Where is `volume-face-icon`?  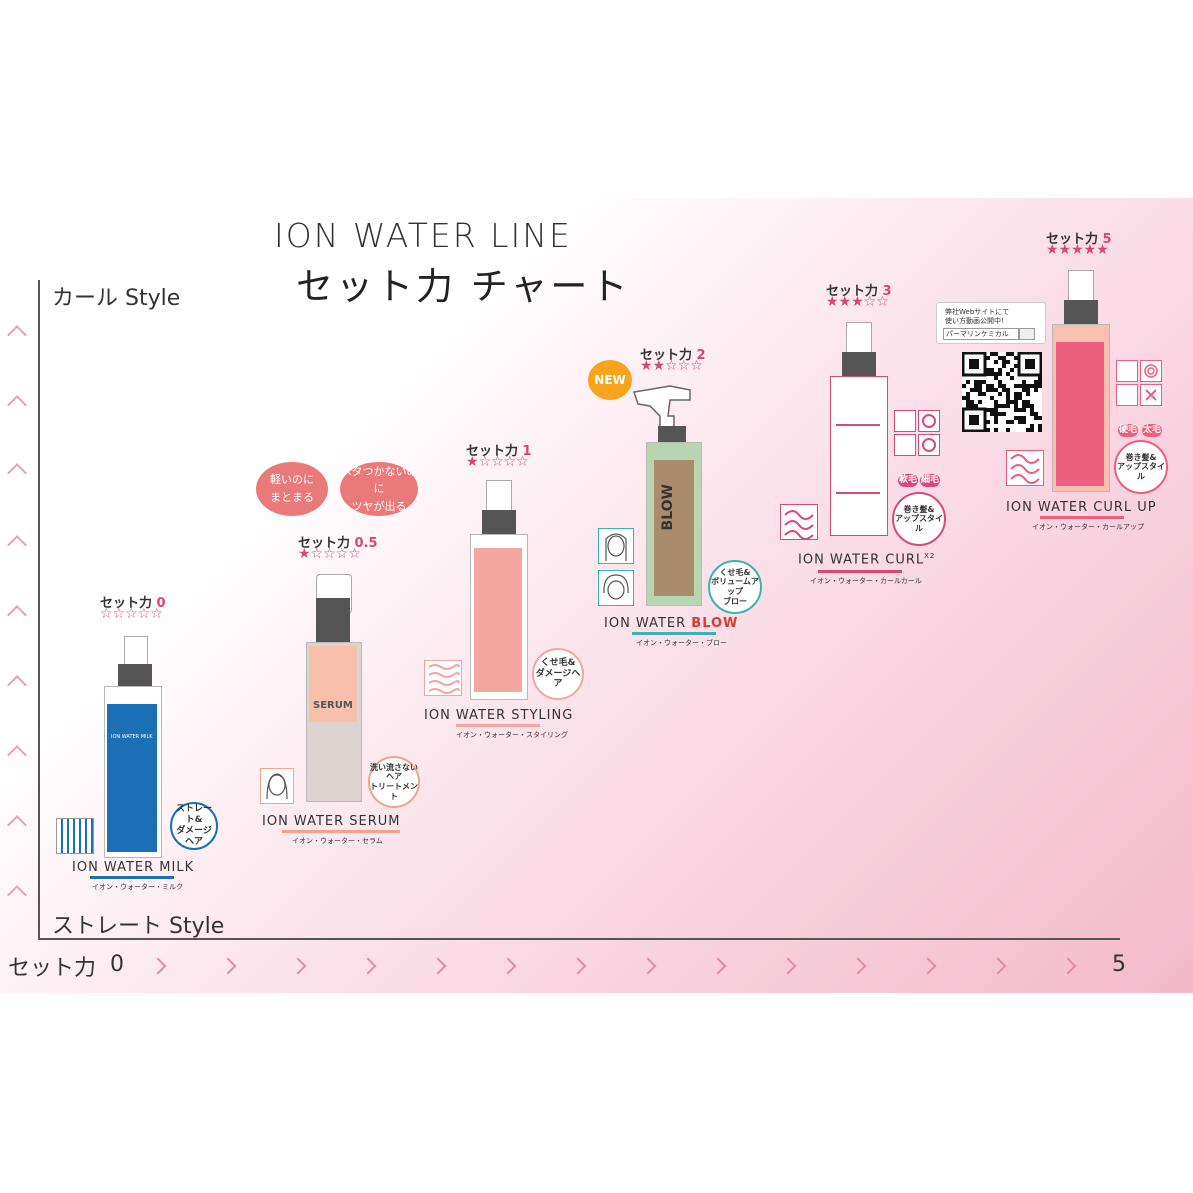 volume-face-icon is located at coordinates (616, 588).